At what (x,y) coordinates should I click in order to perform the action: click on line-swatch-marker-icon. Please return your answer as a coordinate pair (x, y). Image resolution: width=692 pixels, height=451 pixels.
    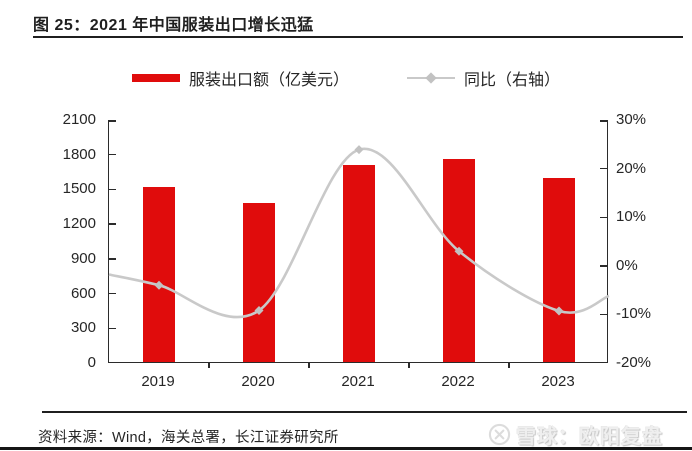
    Looking at the image, I should click on (431, 78).